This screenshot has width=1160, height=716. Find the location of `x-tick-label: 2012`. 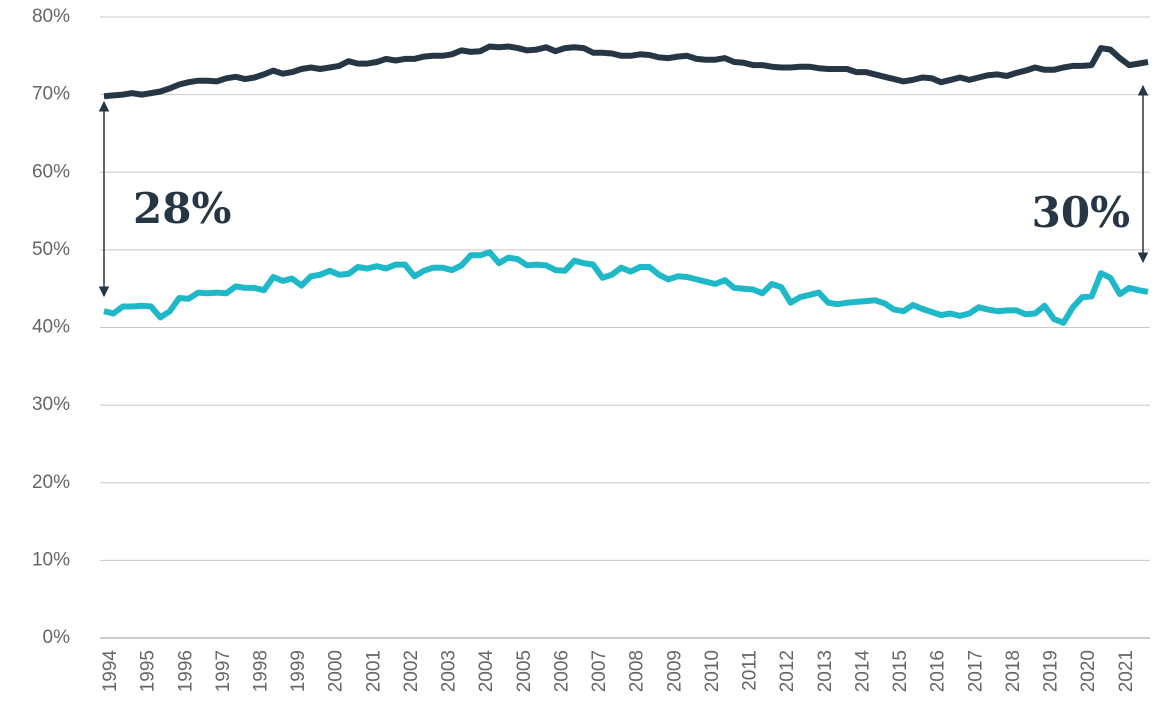

x-tick-label: 2012 is located at coordinates (787, 671).